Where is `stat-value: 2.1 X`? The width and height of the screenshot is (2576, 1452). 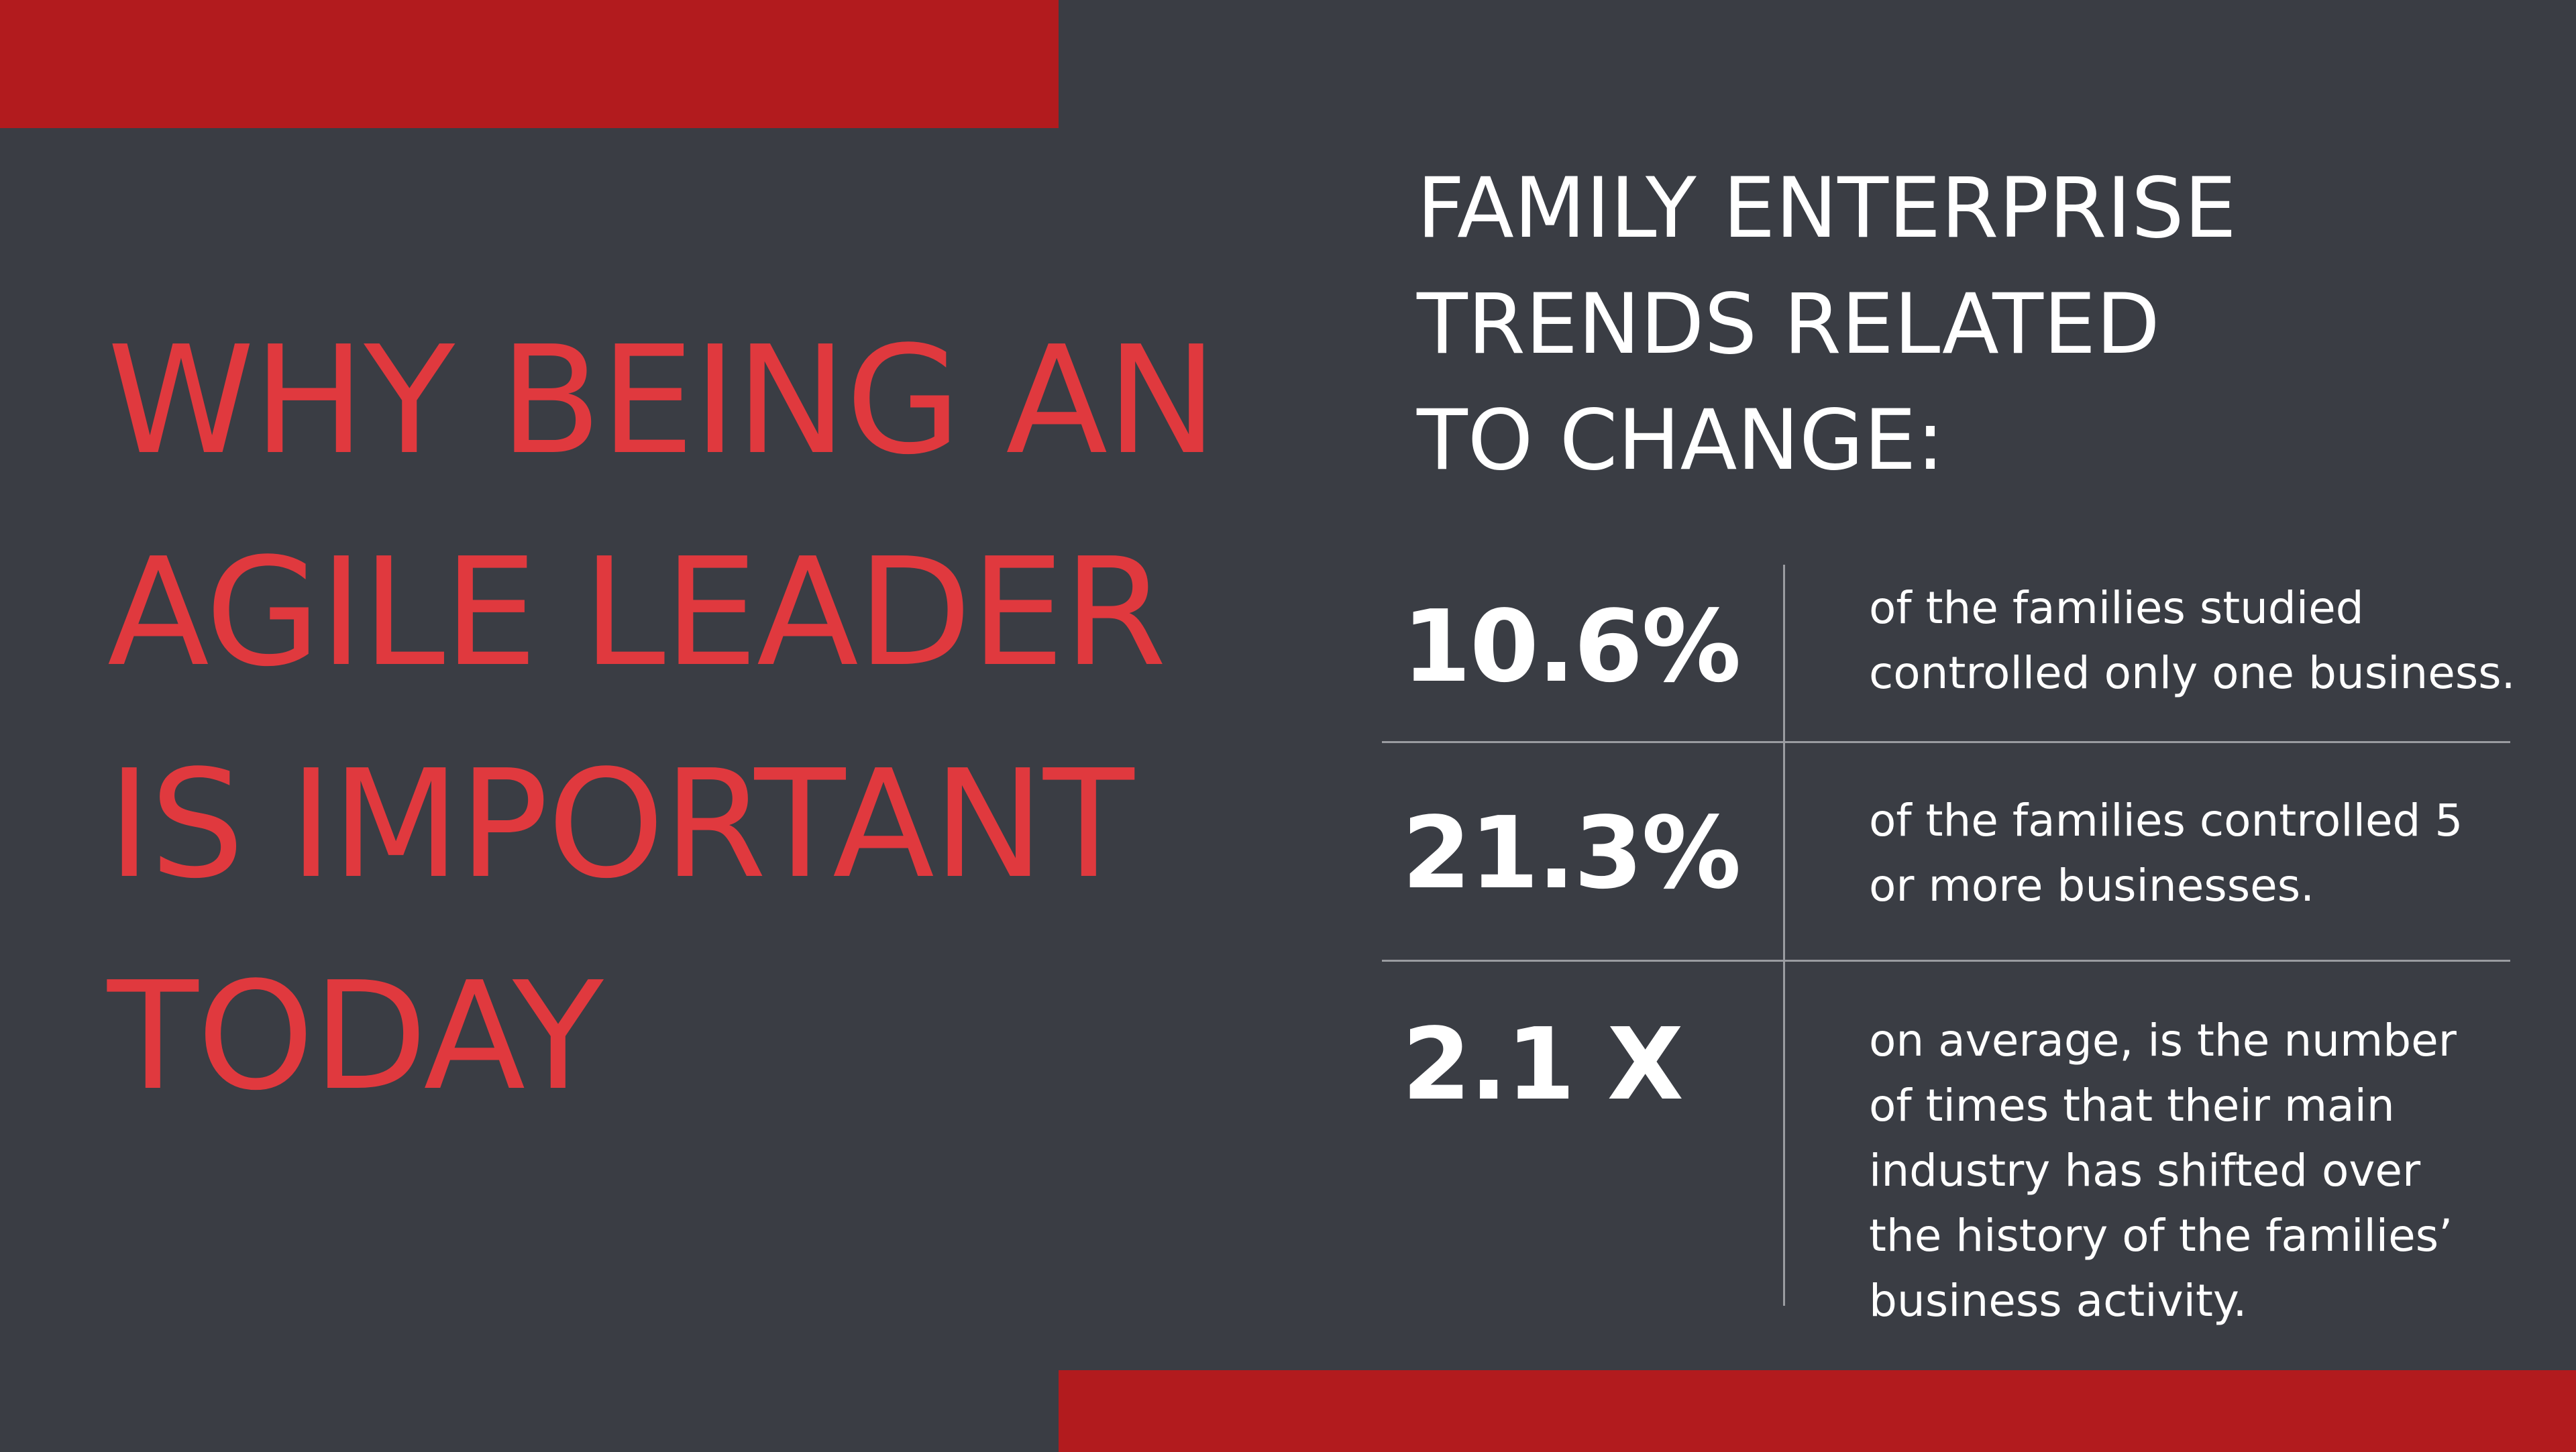
stat-value: 2.1 X is located at coordinates (1543, 1064).